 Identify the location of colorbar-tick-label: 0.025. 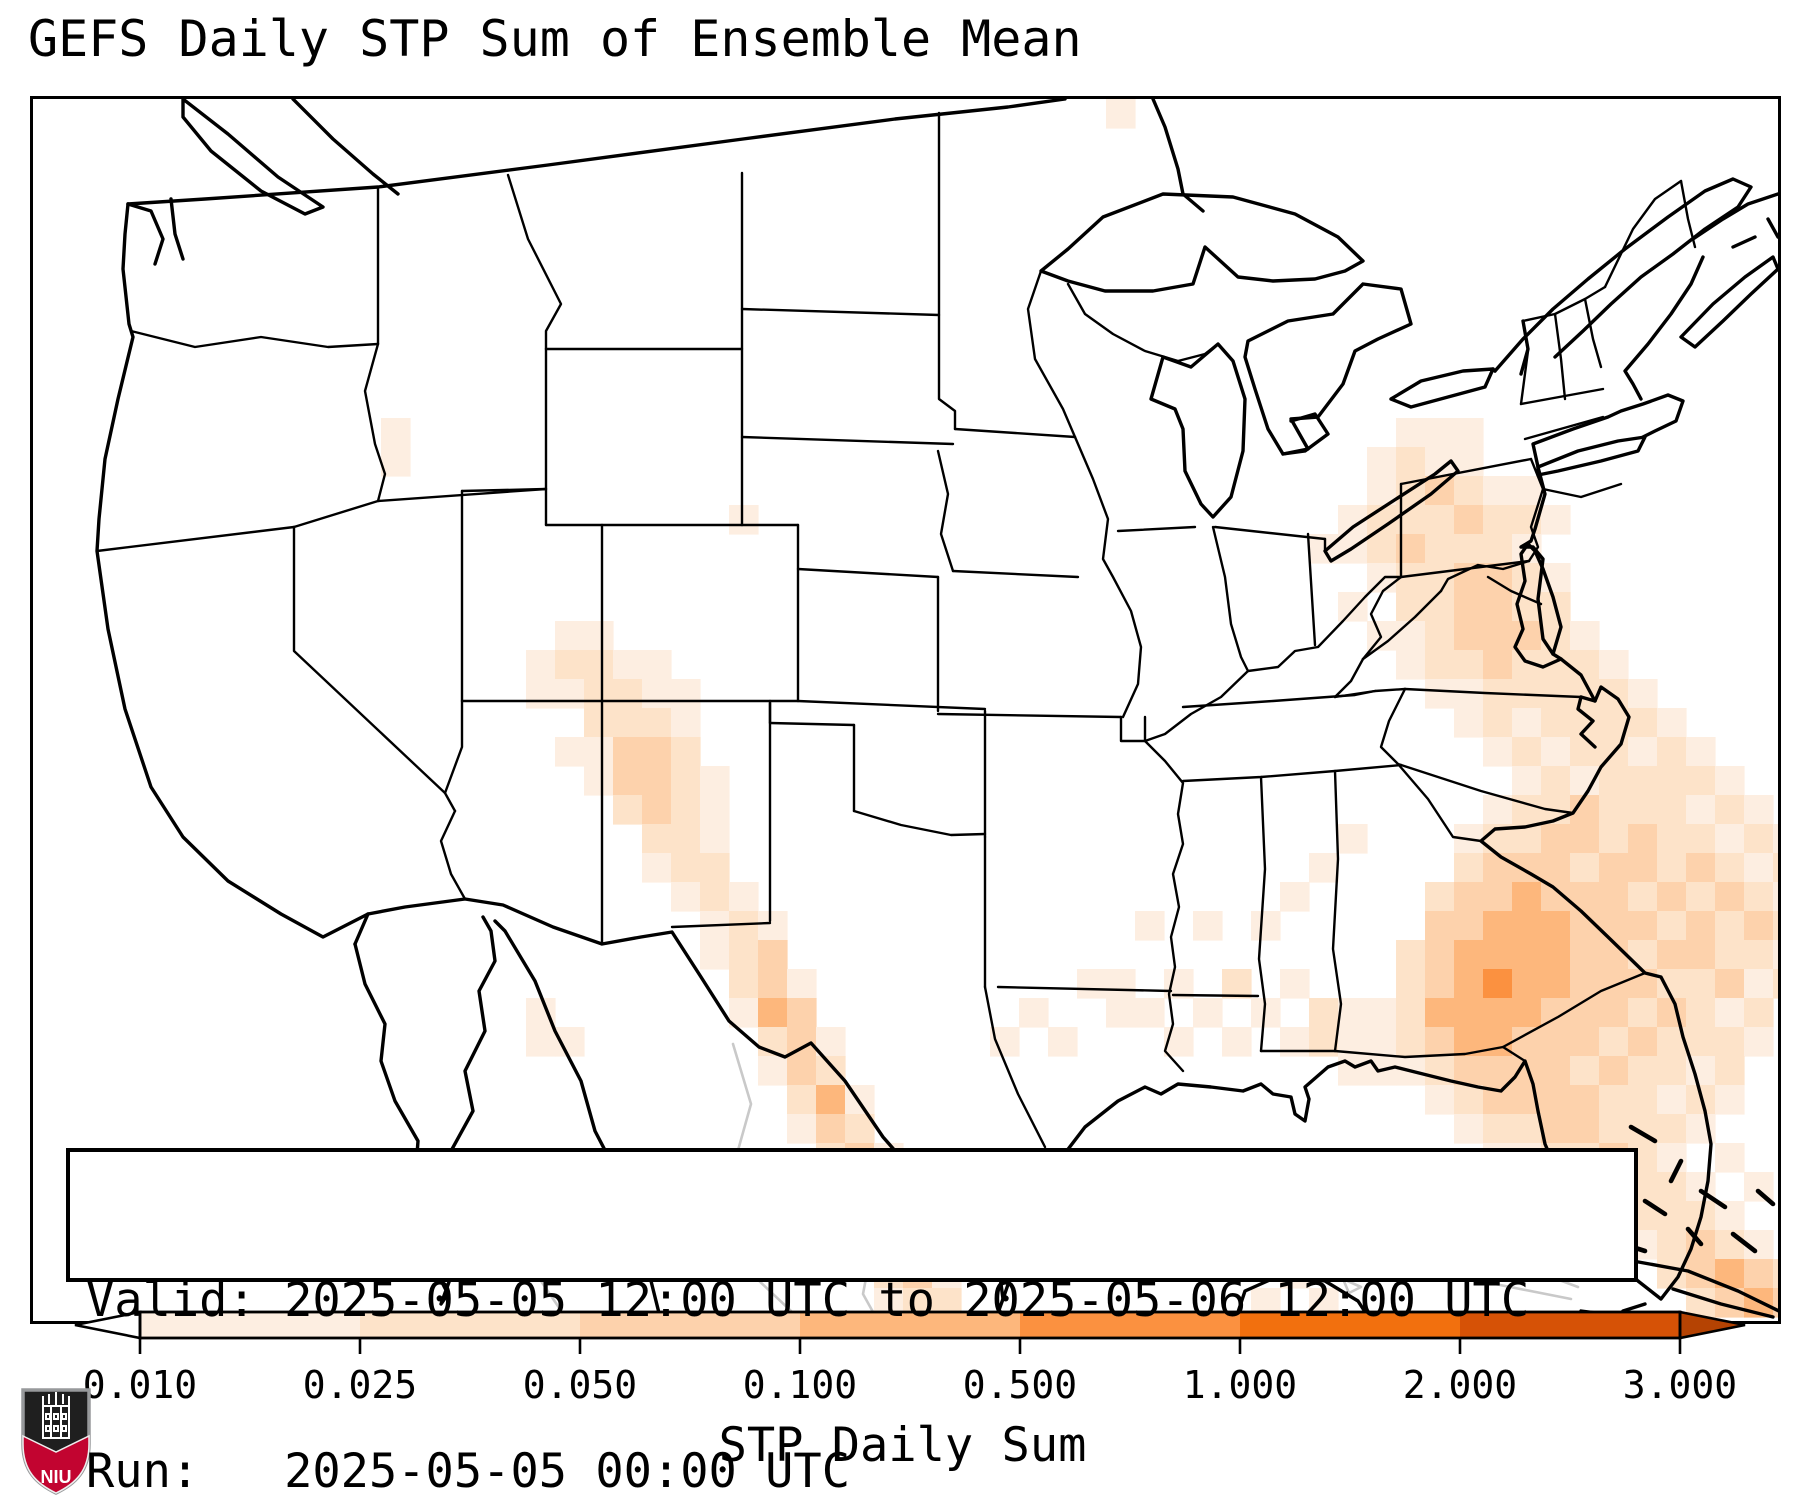
(360, 1385).